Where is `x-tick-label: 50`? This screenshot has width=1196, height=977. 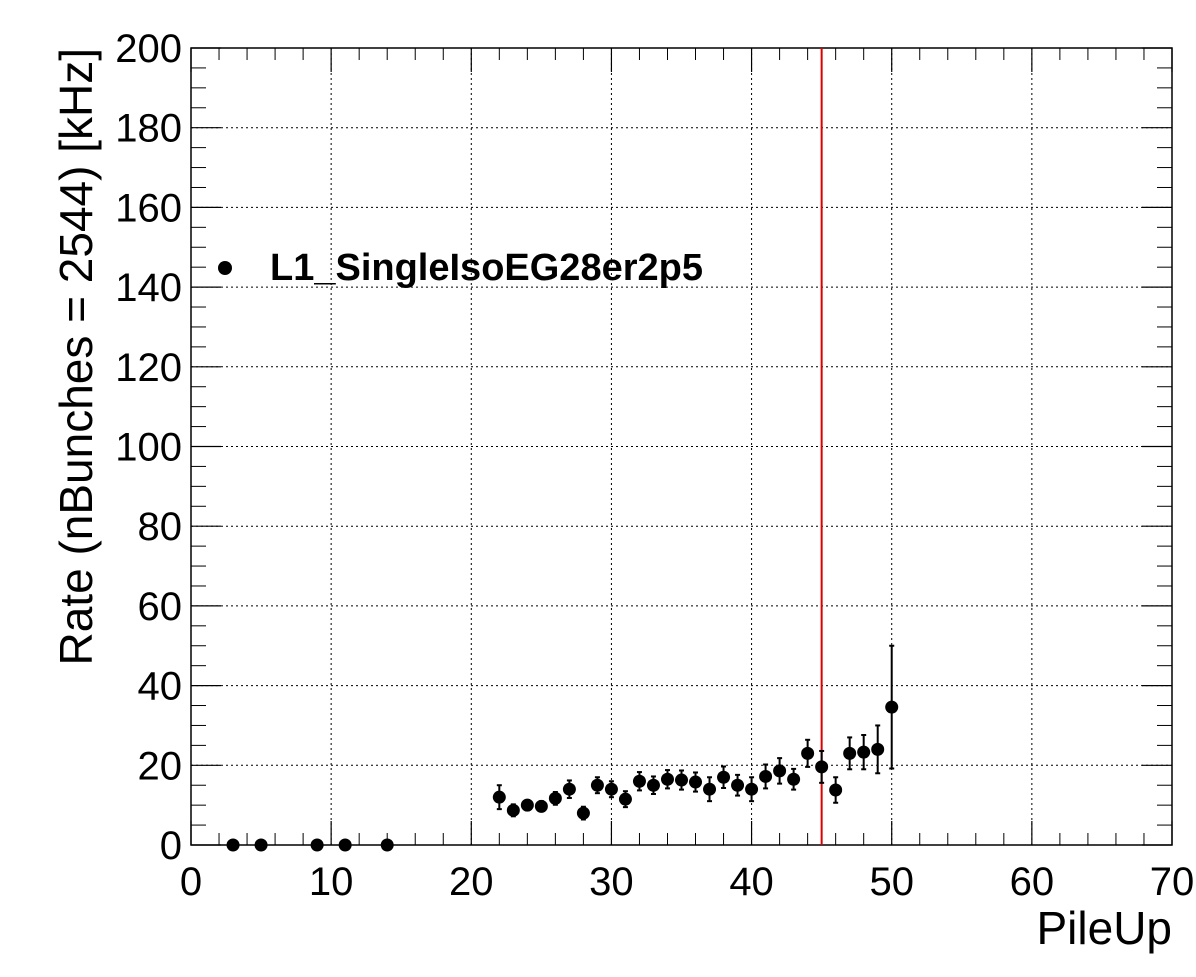
x-tick-label: 50 is located at coordinates (891, 882).